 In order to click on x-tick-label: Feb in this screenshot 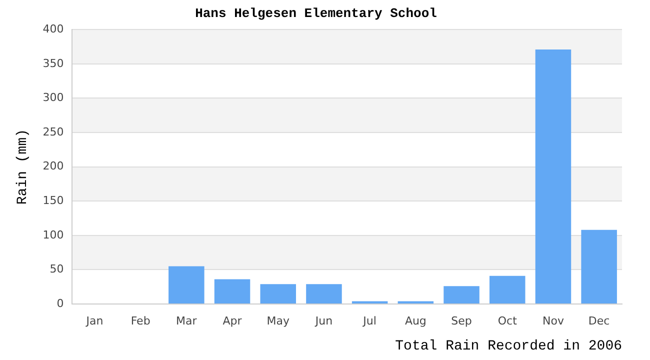, I will do `click(140, 321)`.